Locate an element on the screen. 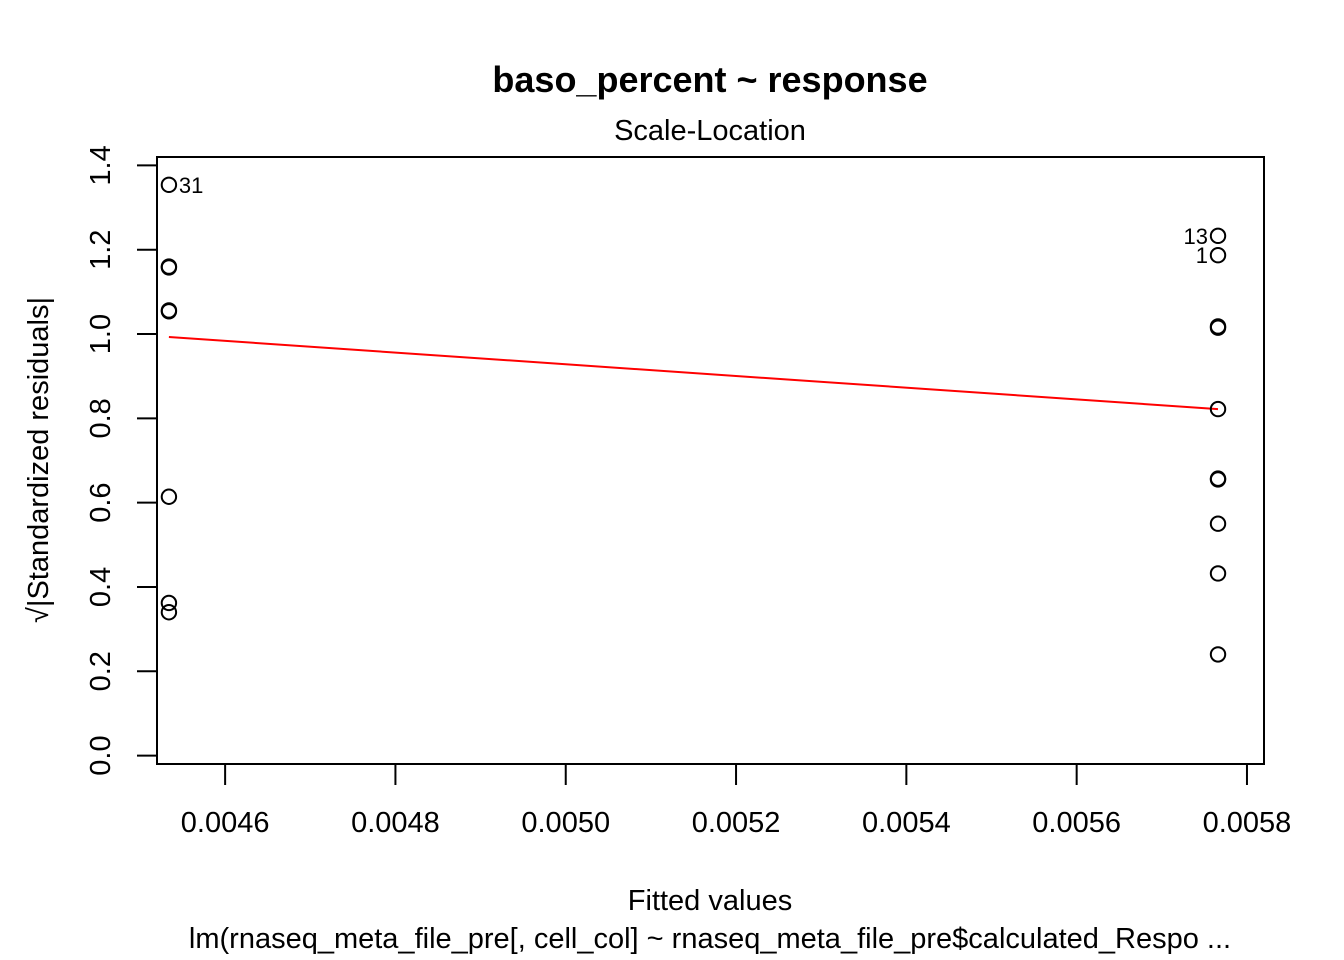  y-tick-label: 1.0 is located at coordinates (101, 334).